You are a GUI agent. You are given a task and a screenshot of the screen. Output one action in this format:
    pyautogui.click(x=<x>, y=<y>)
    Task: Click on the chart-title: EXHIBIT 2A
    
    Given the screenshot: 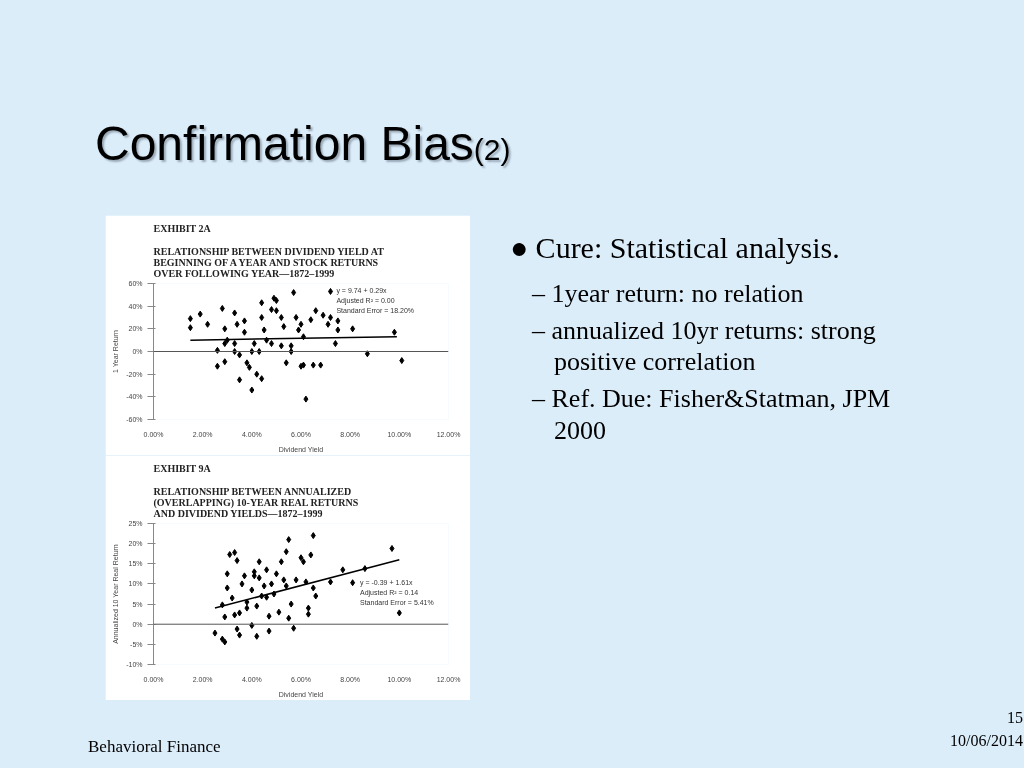 What is the action you would take?
    pyautogui.click(x=182, y=228)
    